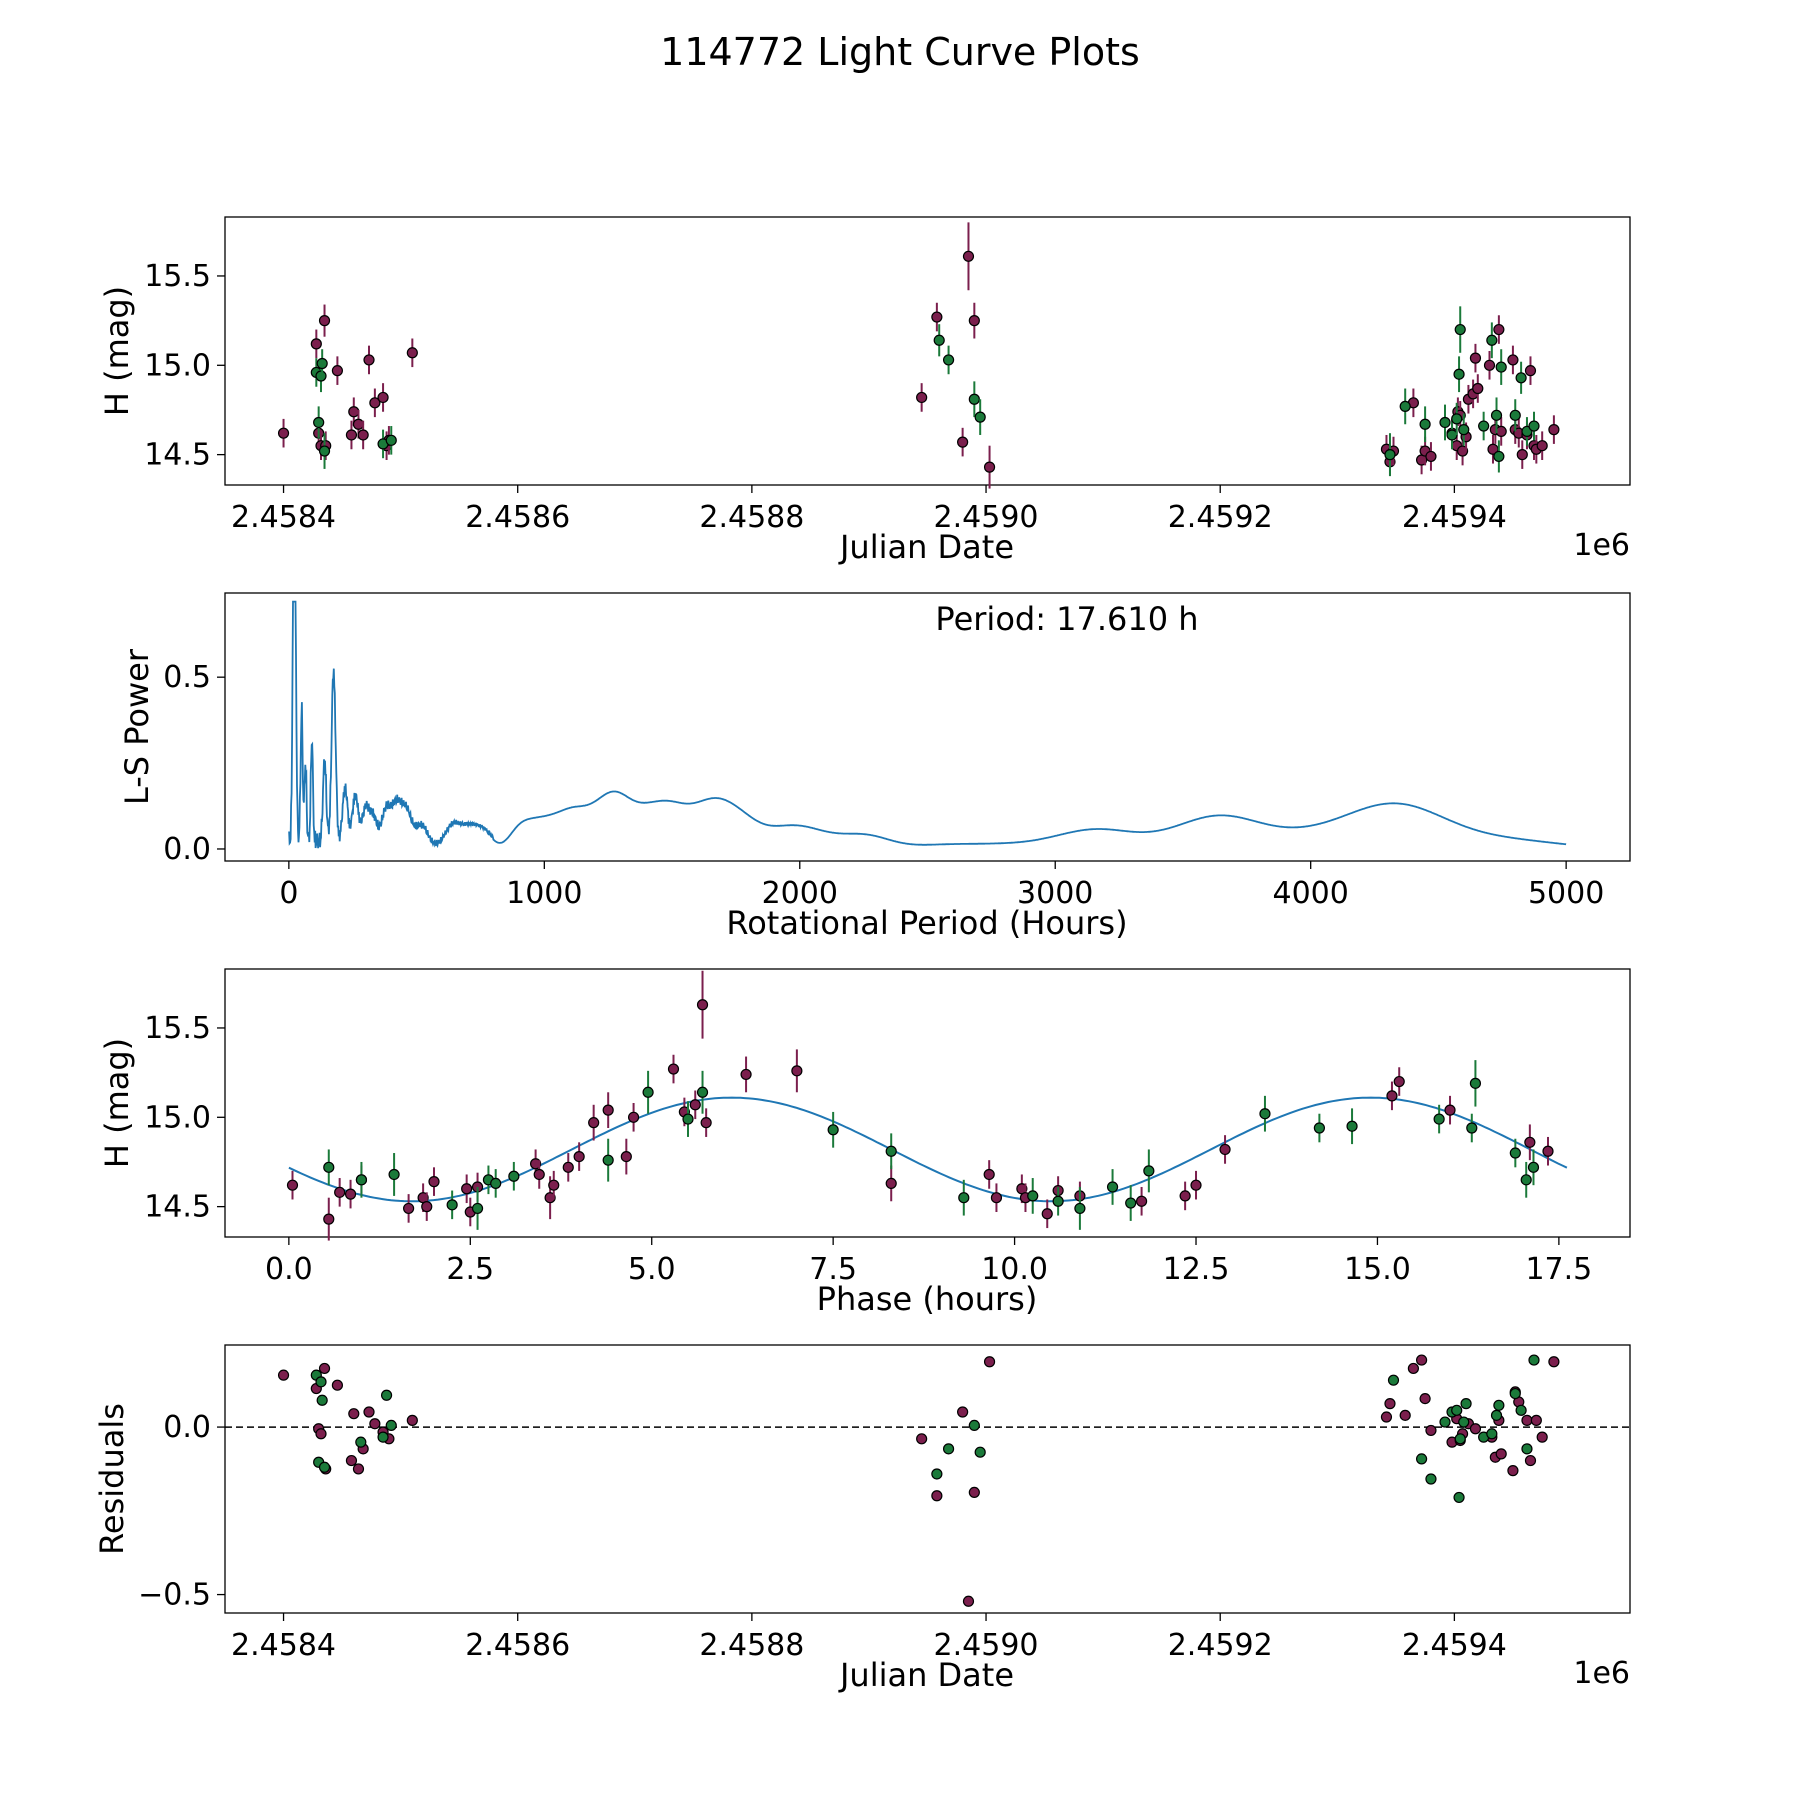 Image resolution: width=1800 pixels, height=1800 pixels. I want to click on y-tick-label: −0.5, so click(174, 1595).